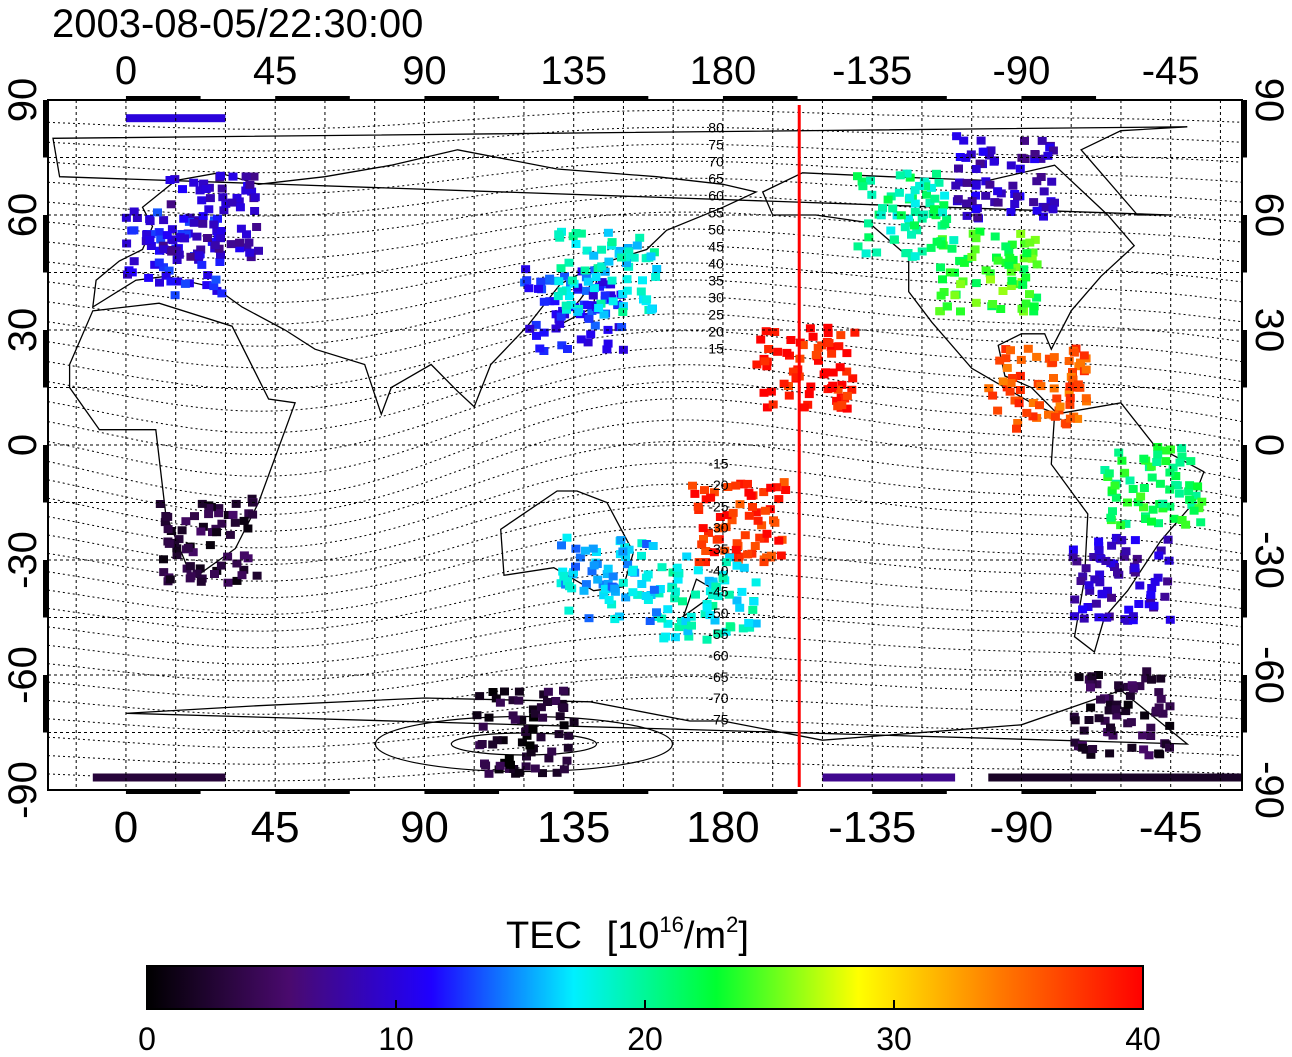 The width and height of the screenshot is (1292, 1057). I want to click on top-lon-tick-label: 135, so click(573, 71).